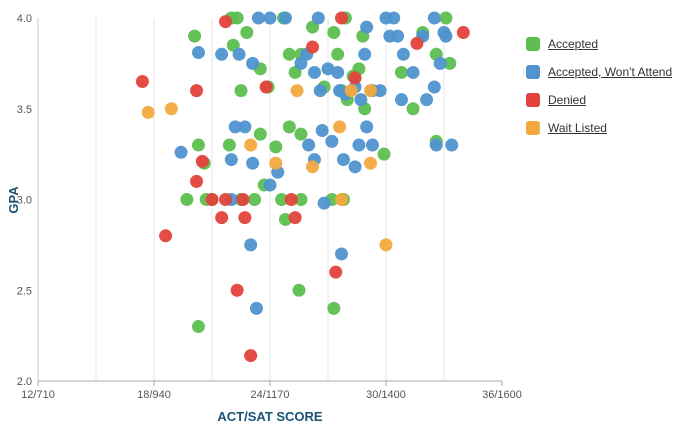  Describe the element at coordinates (599, 128) in the screenshot. I see `legend-item-wait-listed: Wait Listed` at that location.